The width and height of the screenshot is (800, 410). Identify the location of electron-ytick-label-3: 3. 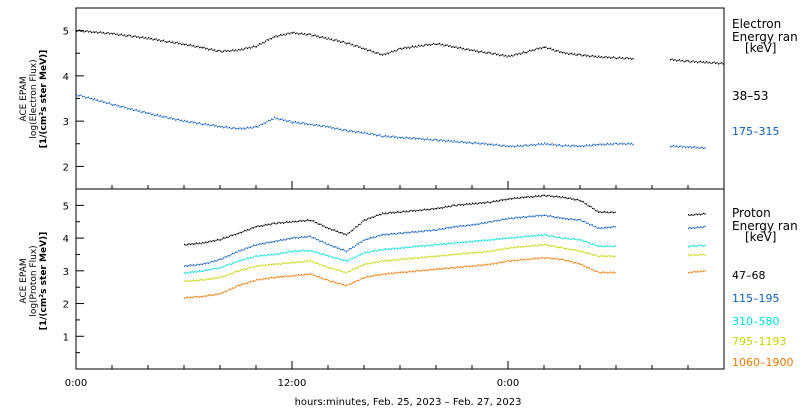
(66, 122).